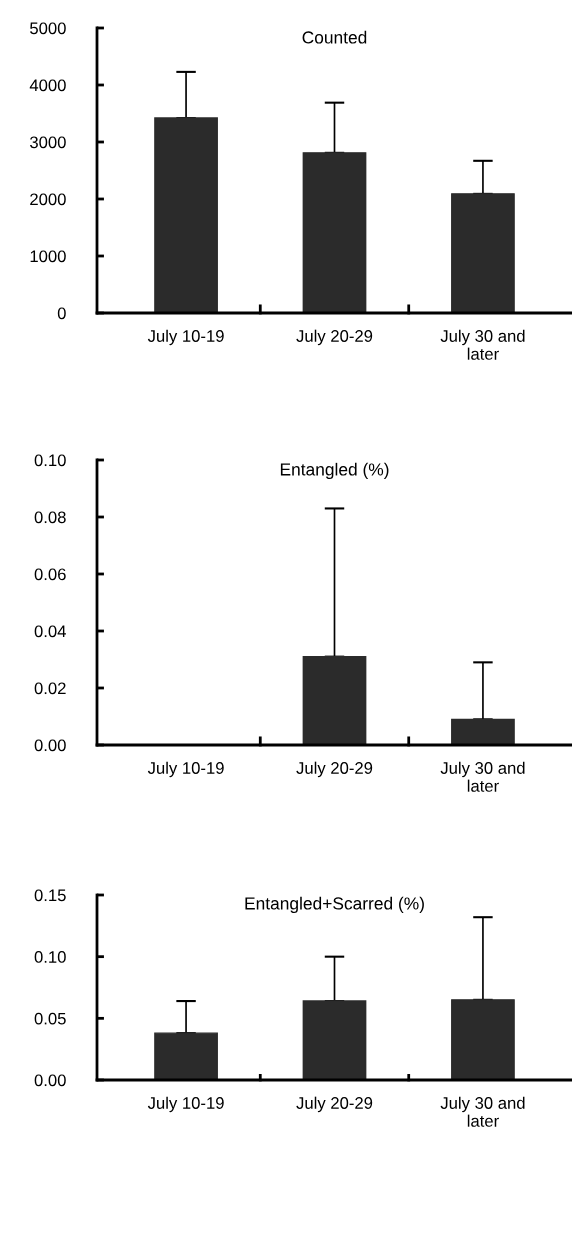 Image resolution: width=572 pixels, height=1250 pixels. Describe the element at coordinates (47, 85) in the screenshot. I see `y-tick-label: 4000` at that location.